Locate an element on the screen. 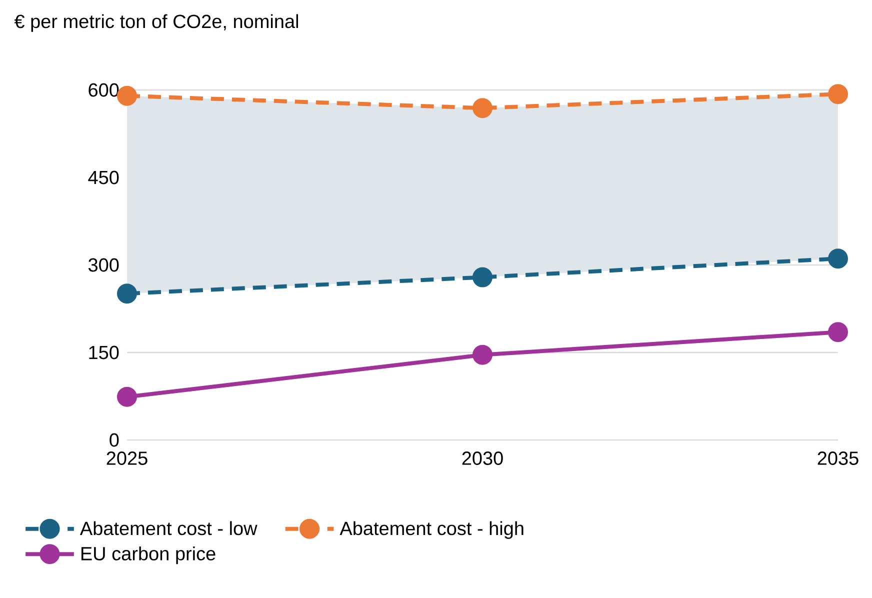  x-tick-label: 2025 is located at coordinates (127, 458).